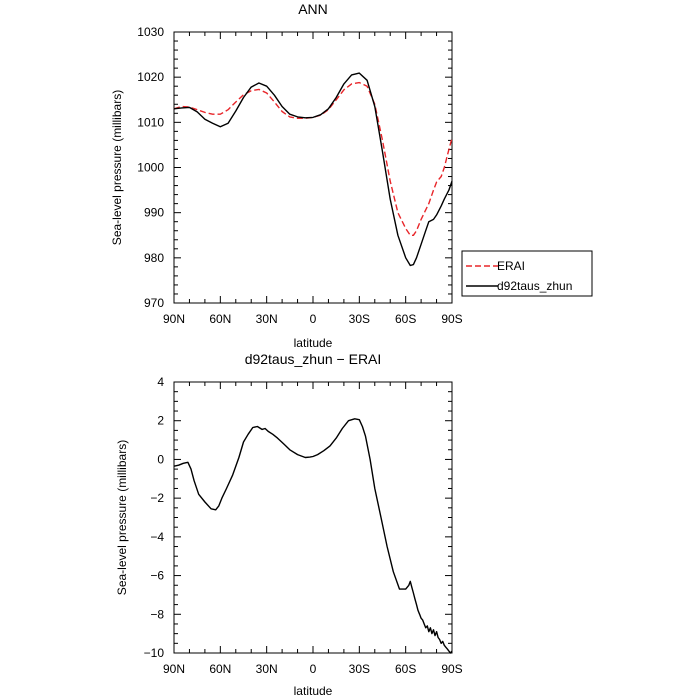  What do you see at coordinates (122, 517) in the screenshot?
I see `bottom-y-axis-label: Sea-level pressure (millibars)` at bounding box center [122, 517].